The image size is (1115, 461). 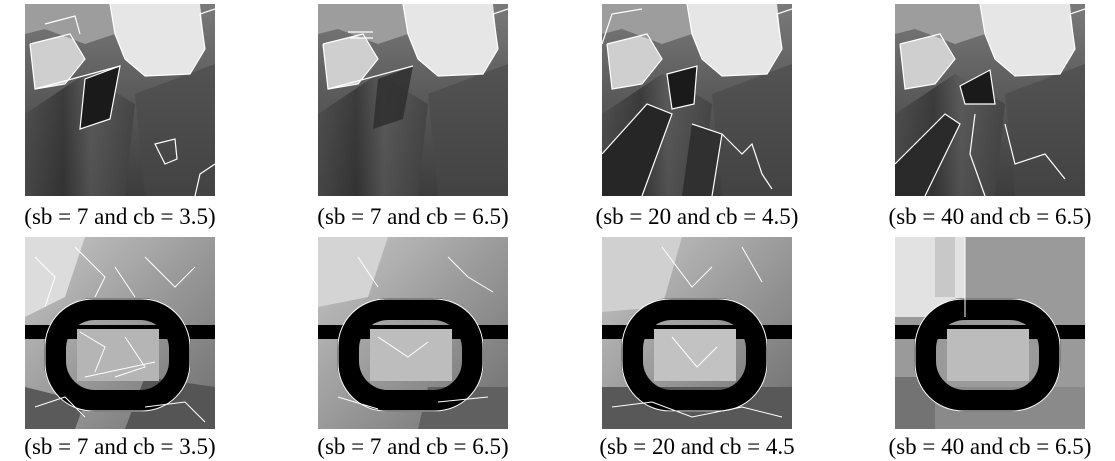 I want to click on chain-caption-4: (sb = 40 and cb = 6.5), so click(x=990, y=446).